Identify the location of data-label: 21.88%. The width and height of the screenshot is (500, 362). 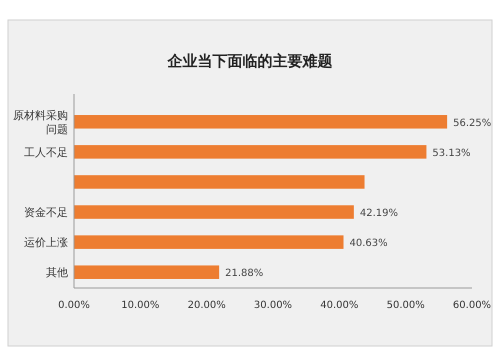
(244, 274).